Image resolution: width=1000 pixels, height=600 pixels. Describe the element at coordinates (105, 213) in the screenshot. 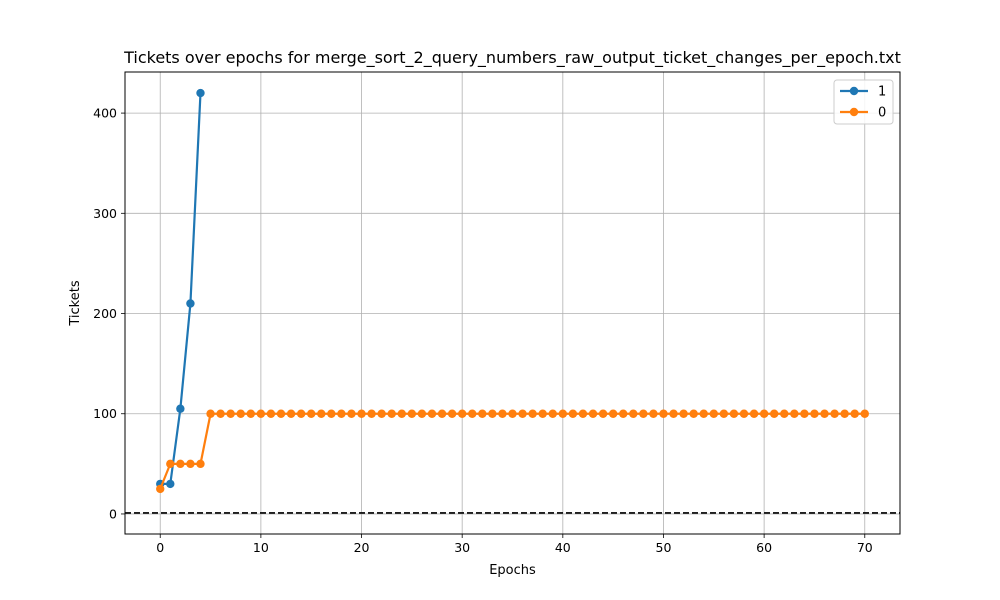

I see `y-tick-label: 300` at that location.